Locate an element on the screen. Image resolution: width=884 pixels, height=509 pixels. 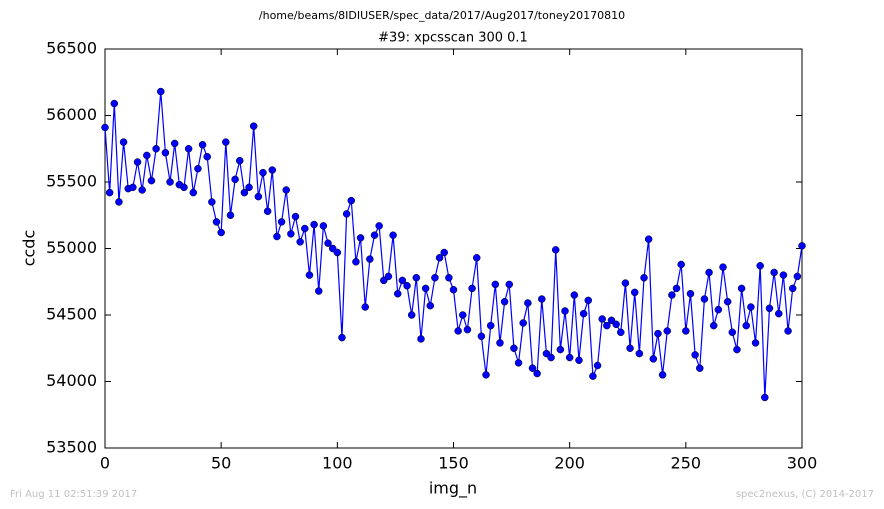
y-axis-label: ccdc is located at coordinates (29, 248).